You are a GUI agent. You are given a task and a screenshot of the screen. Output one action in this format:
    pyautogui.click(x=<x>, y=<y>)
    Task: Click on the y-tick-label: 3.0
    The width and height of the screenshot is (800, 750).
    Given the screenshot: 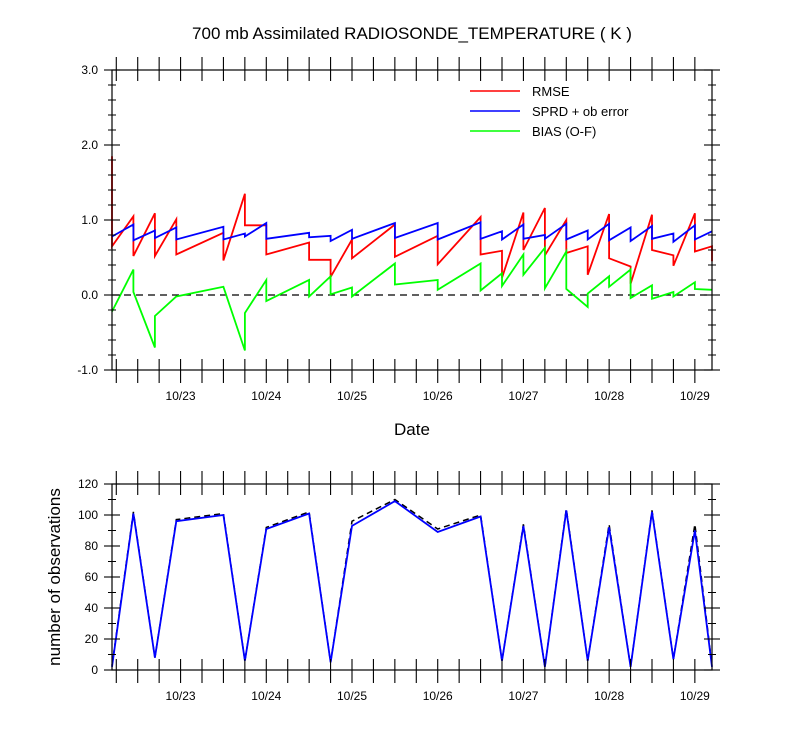 What is the action you would take?
    pyautogui.click(x=89, y=70)
    